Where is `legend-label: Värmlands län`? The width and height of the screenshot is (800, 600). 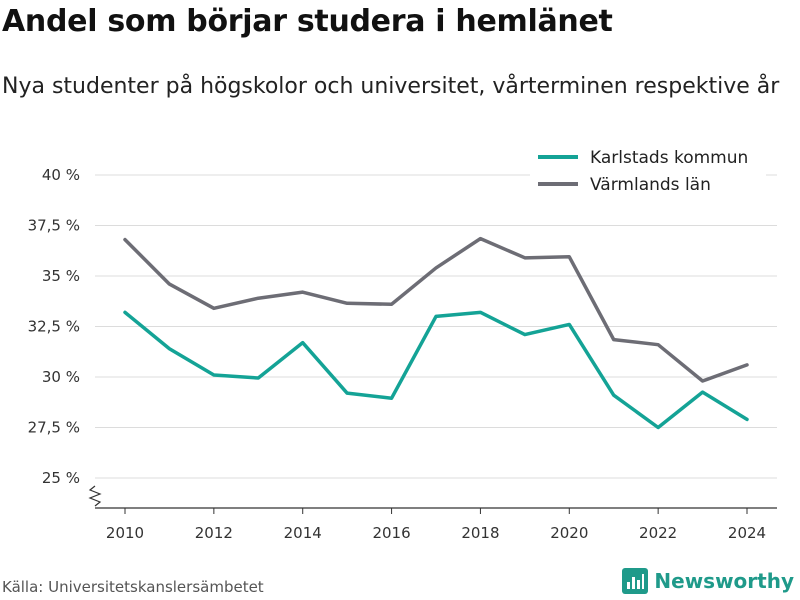
legend-label: Värmlands län is located at coordinates (650, 185).